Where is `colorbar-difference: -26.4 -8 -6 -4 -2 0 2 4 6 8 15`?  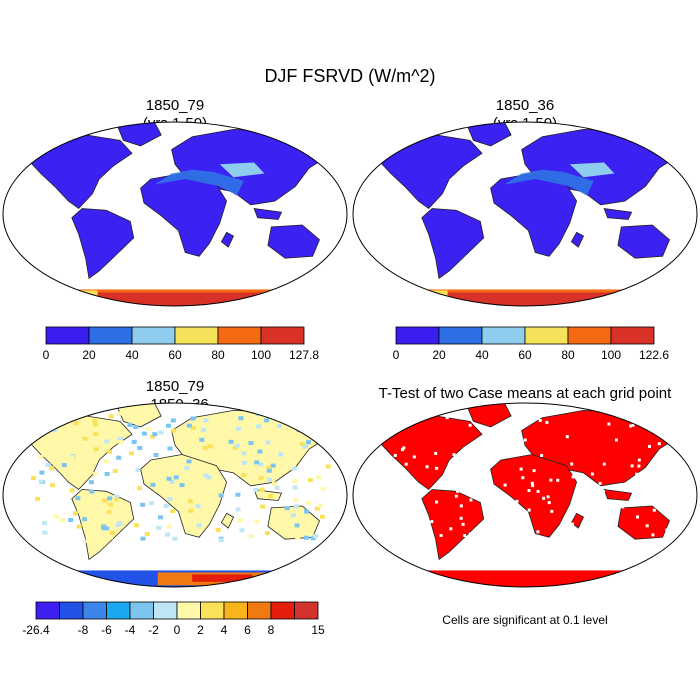 colorbar-difference: -26.4 -8 -6 -4 -2 0 2 4 6 8 15 is located at coordinates (173, 619).